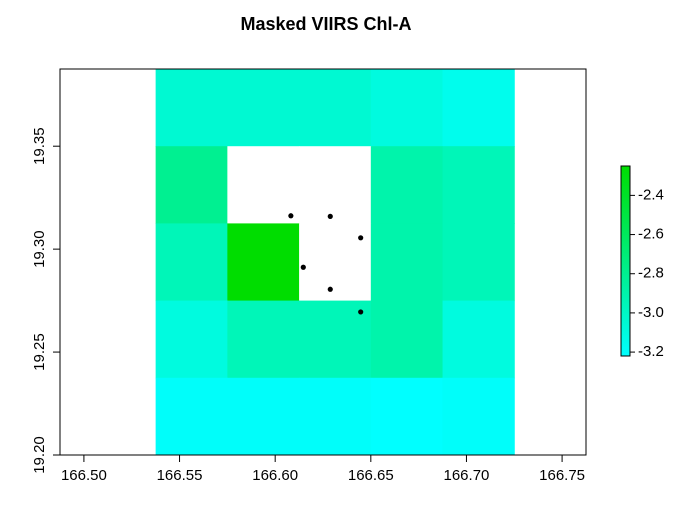  Describe the element at coordinates (562, 475) in the screenshot. I see `x-tick-label: 166.75` at that location.